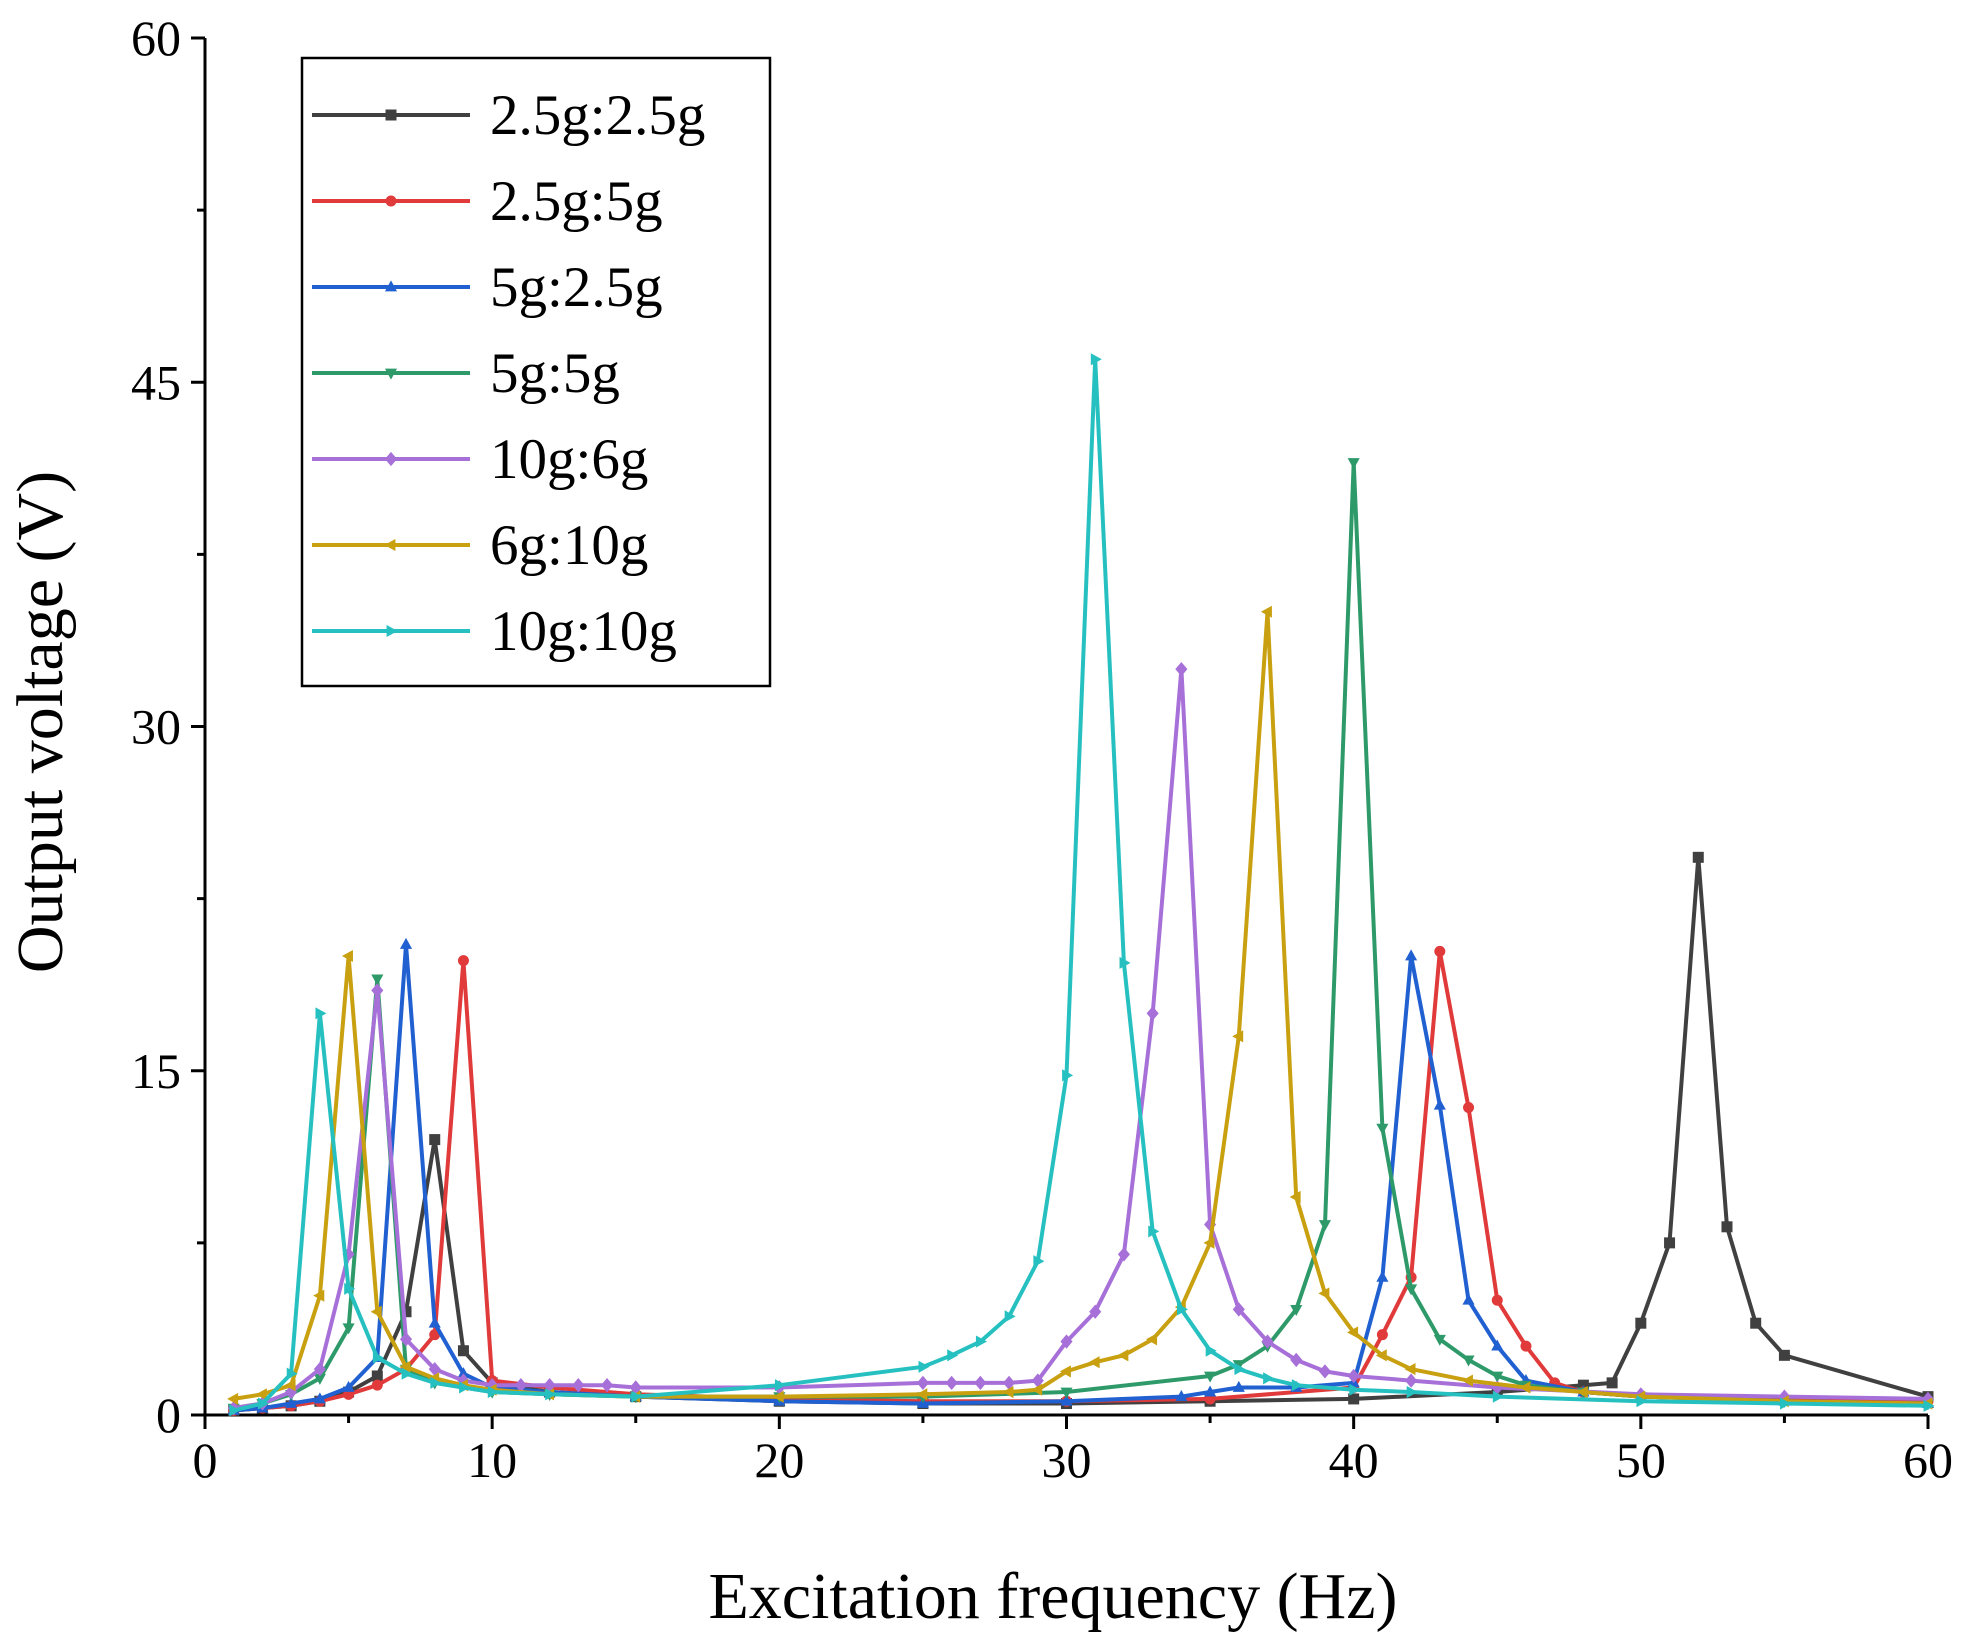 The image size is (1965, 1645). I want to click on x-tick-label: 40, so click(1354, 1460).